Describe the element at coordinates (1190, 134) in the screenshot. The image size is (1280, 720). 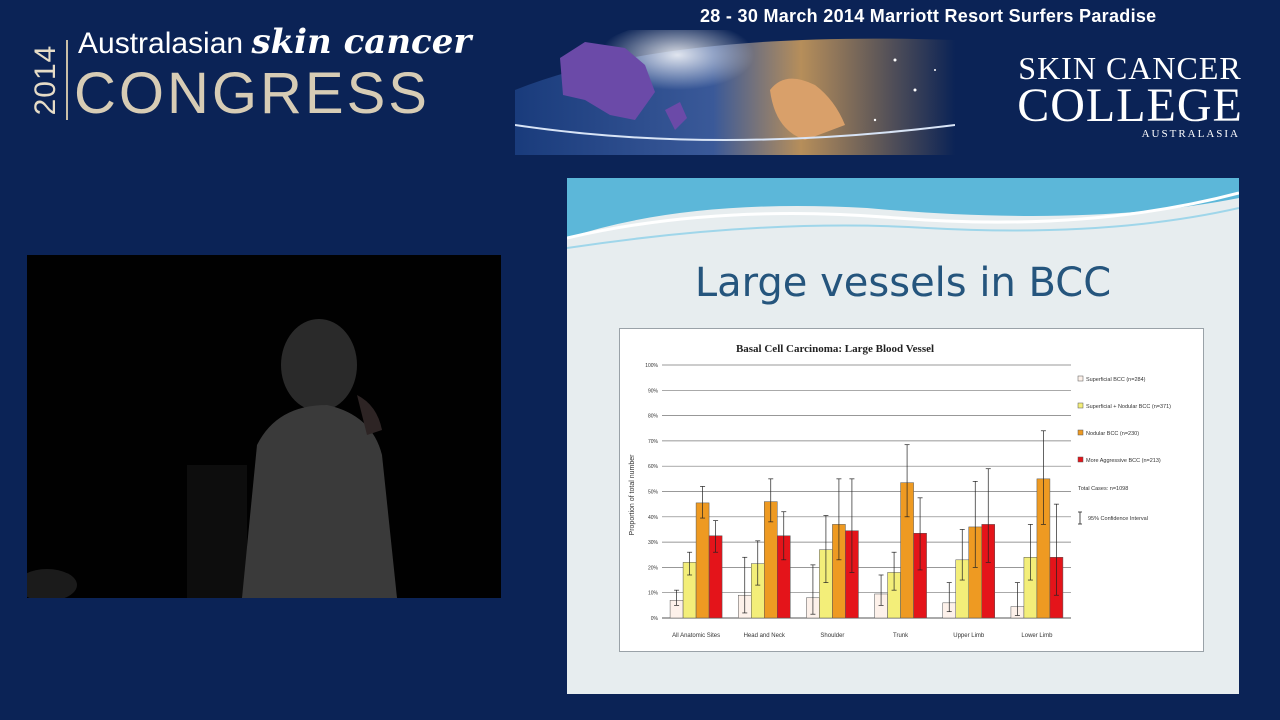
I see `college-line3: AUSTRALASIA` at that location.